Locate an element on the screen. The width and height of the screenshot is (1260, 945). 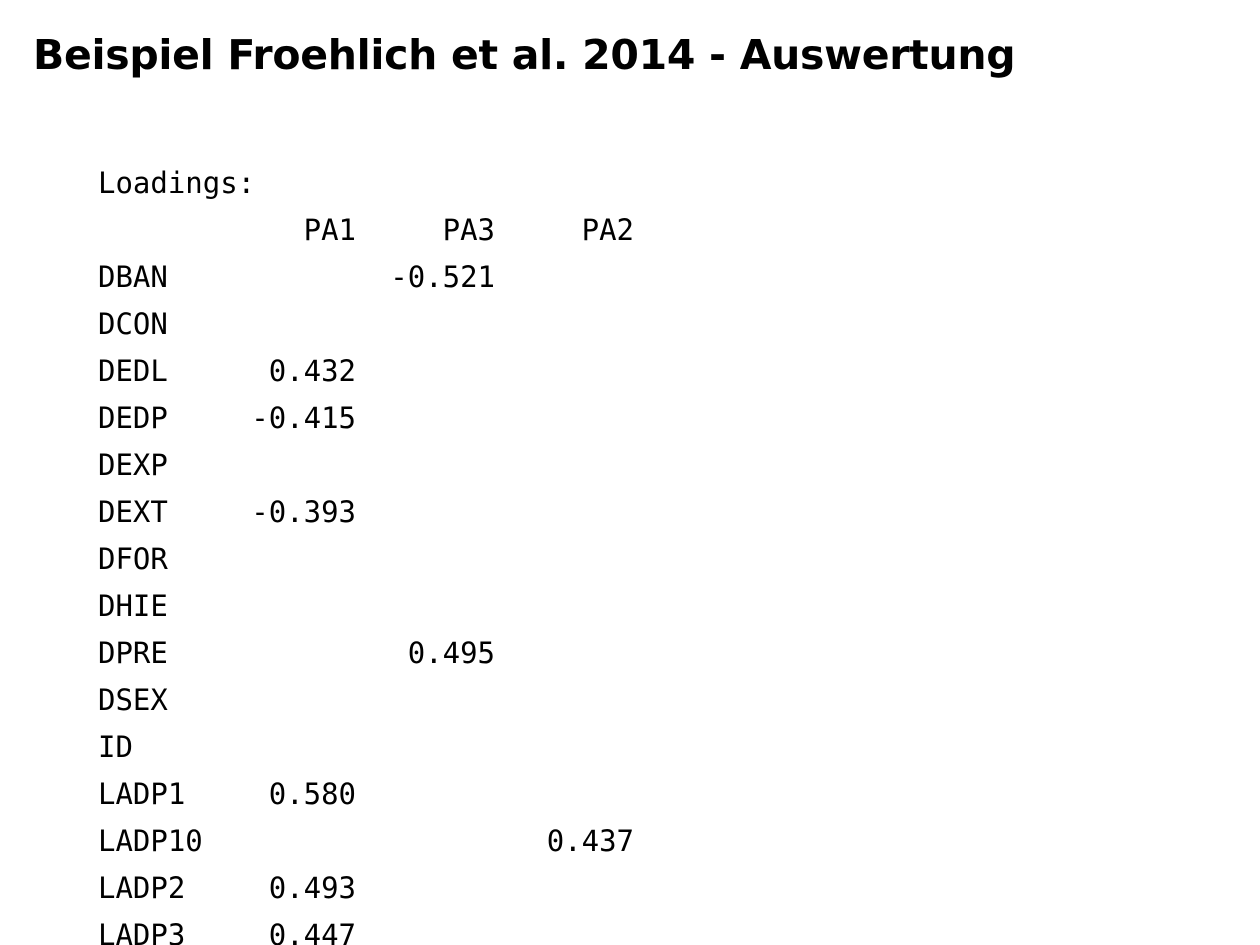
loadings-row: DEXT -0.393 is located at coordinates (227, 512).